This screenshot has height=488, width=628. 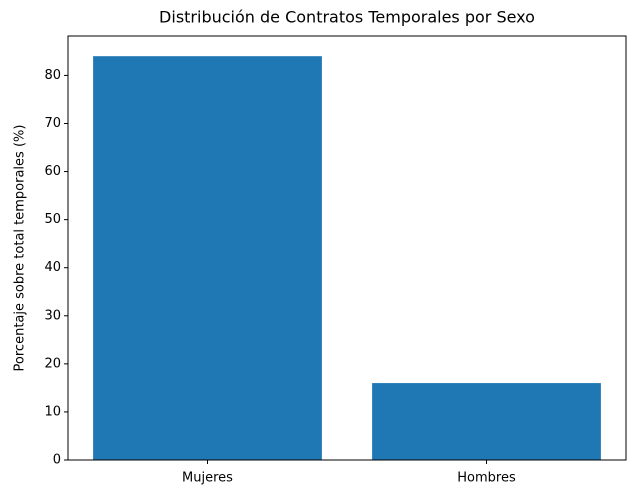 What do you see at coordinates (486, 478) in the screenshot?
I see `x-tick-label: Hombres` at bounding box center [486, 478].